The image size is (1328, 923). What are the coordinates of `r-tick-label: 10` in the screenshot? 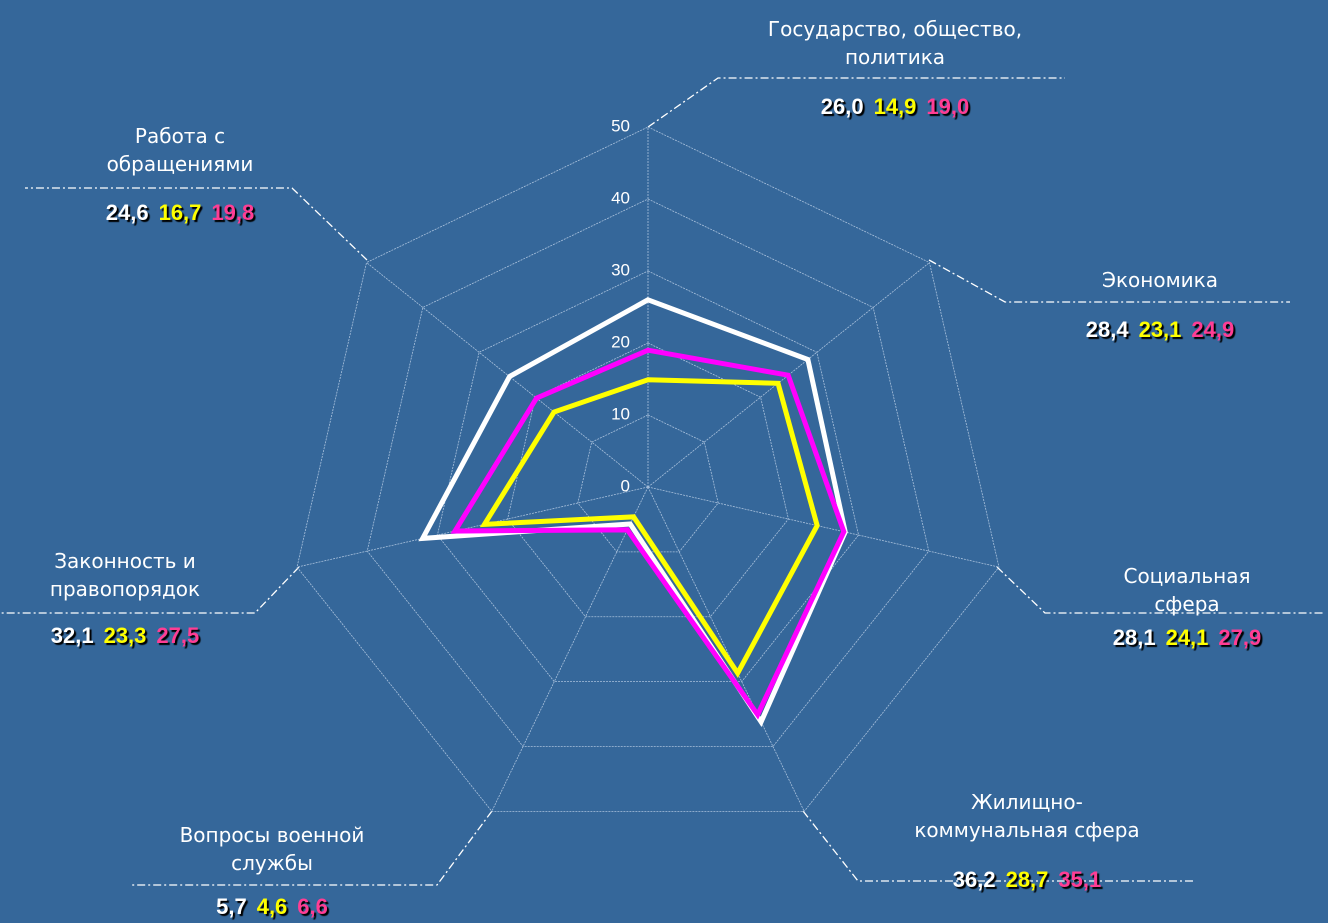 It's located at (620, 413).